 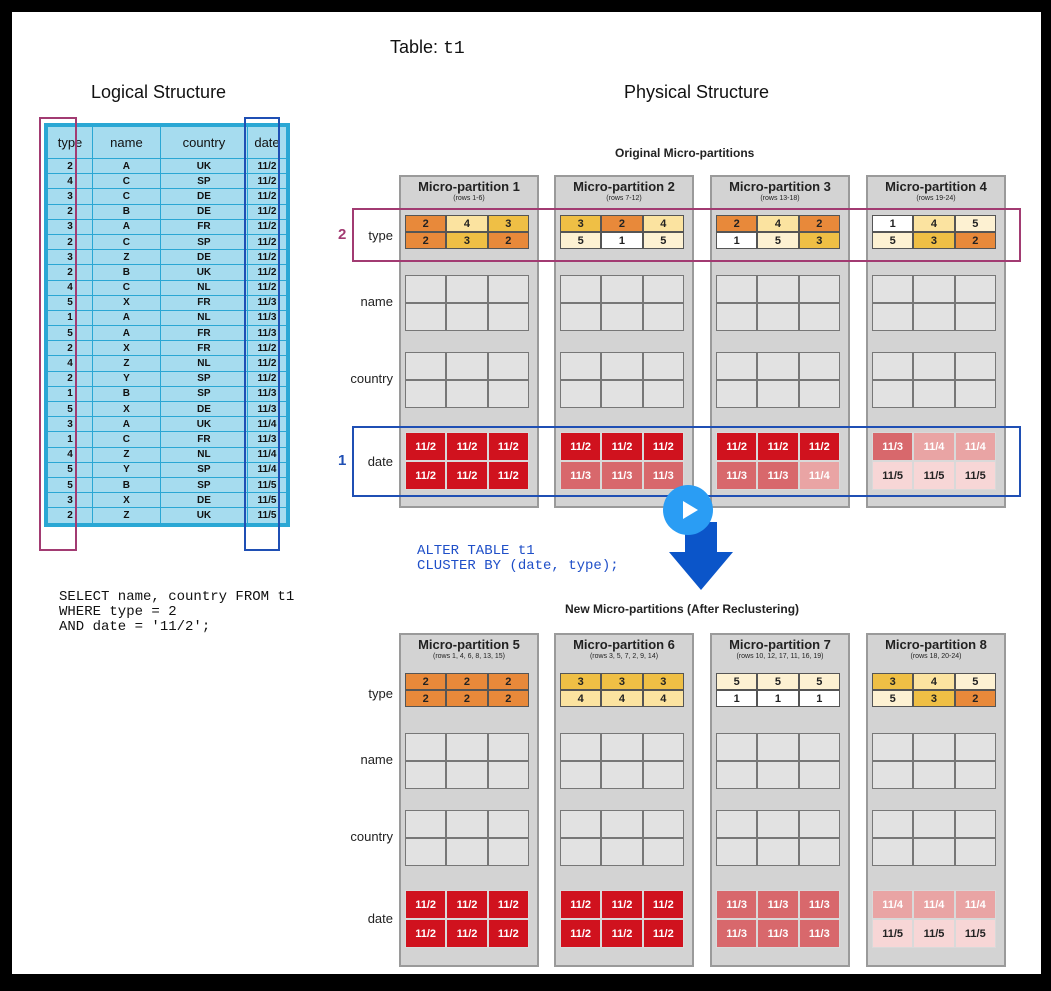 What do you see at coordinates (204, 516) in the screenshot?
I see `table-cell-country: UK` at bounding box center [204, 516].